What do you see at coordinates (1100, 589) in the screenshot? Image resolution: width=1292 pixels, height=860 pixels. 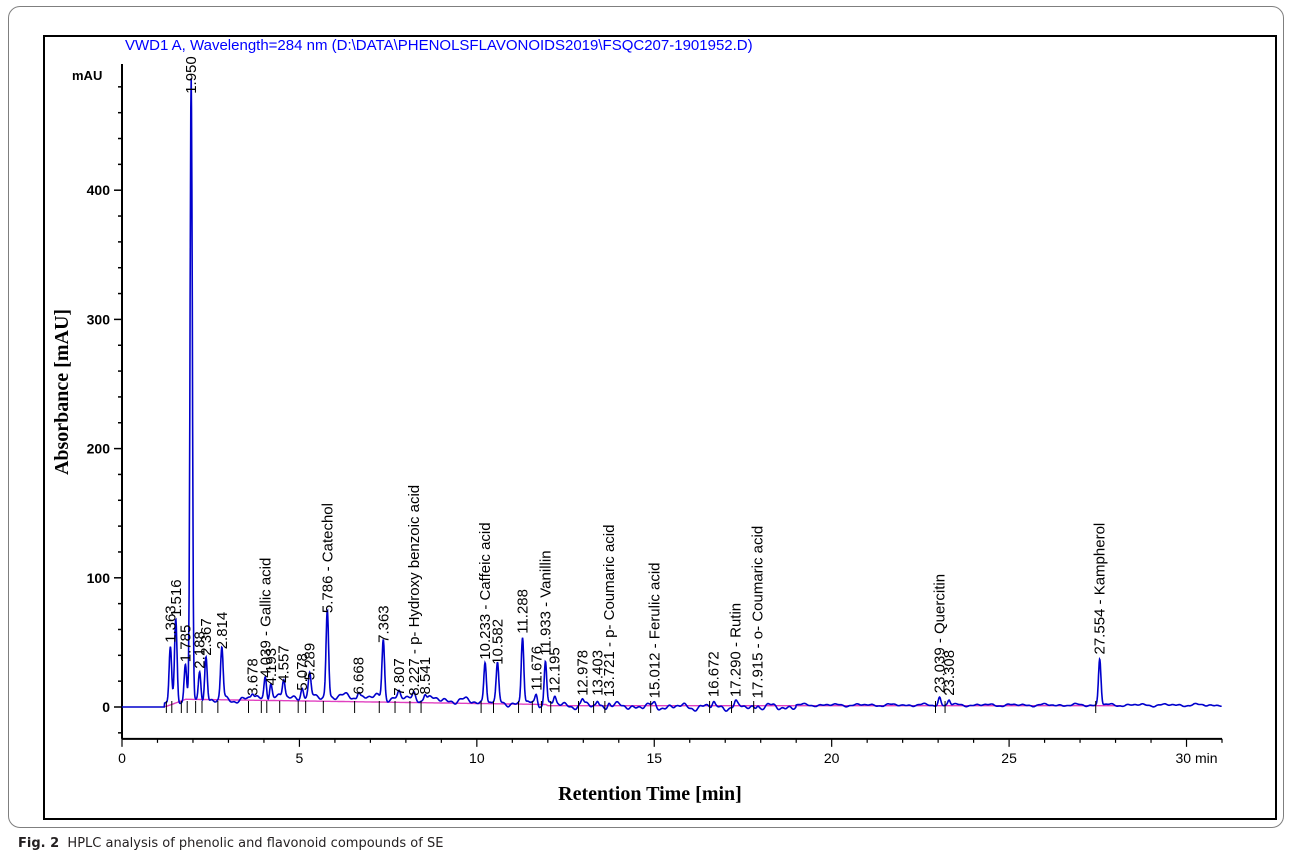 I see `peak-label: 27.554 - Kampherol` at bounding box center [1100, 589].